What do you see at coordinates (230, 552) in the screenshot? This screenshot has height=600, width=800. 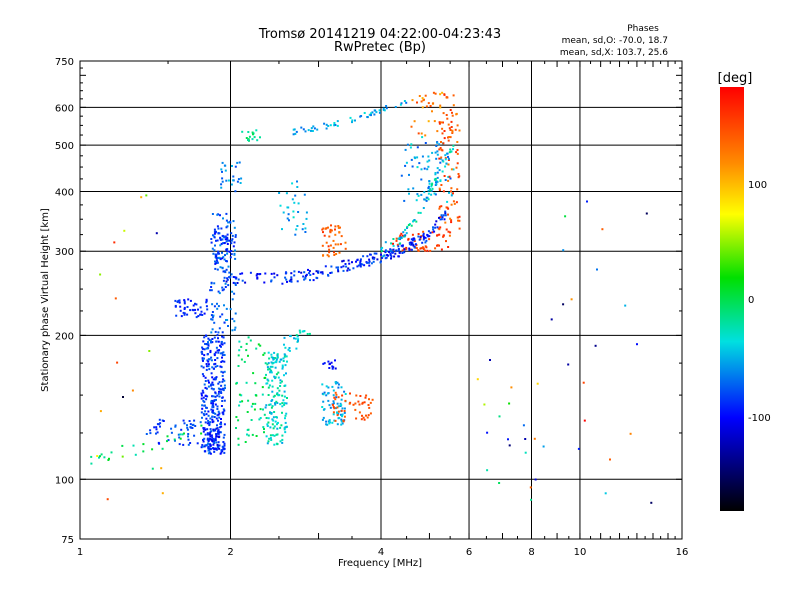 I see `x-tick-label: 2` at bounding box center [230, 552].